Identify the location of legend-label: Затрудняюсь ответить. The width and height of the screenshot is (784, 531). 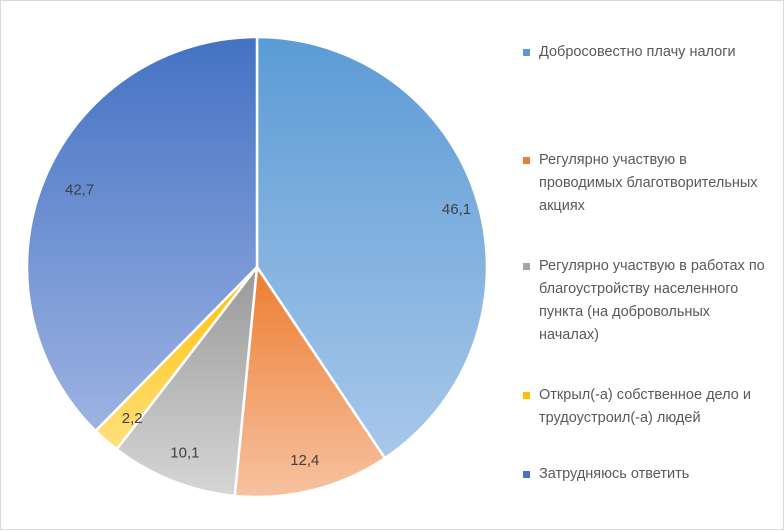
(614, 474).